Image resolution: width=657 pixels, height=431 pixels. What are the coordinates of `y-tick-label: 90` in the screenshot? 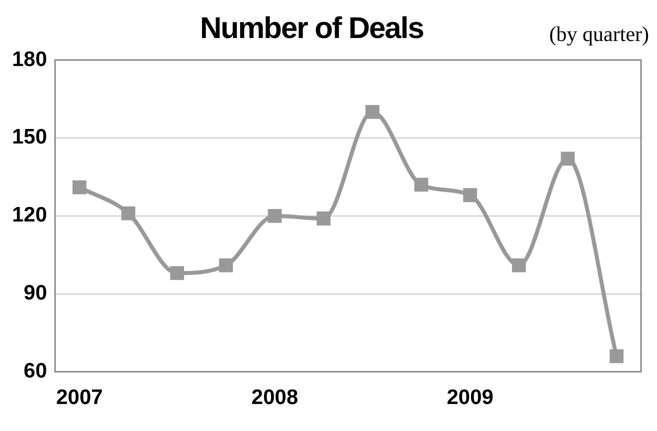 It's located at (36, 293).